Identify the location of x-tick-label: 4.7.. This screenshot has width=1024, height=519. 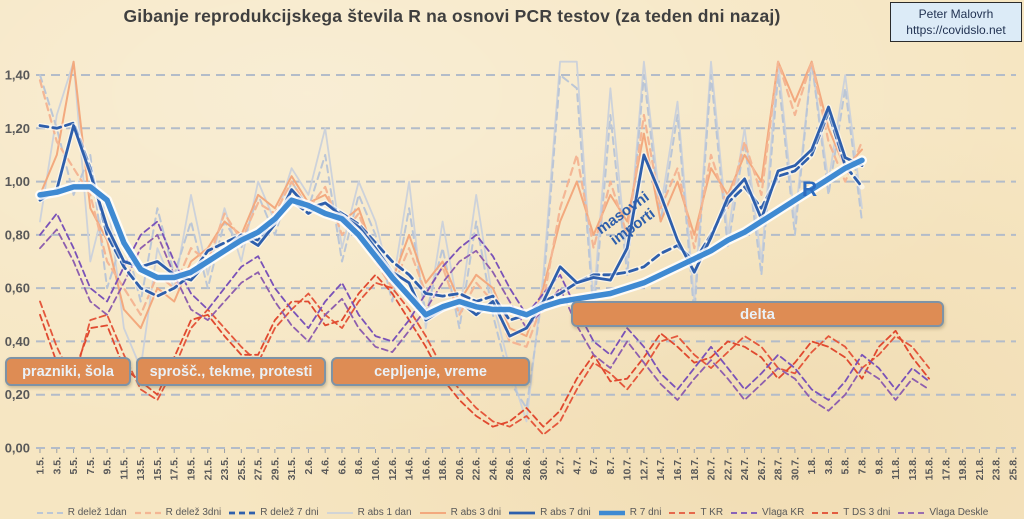
(577, 466).